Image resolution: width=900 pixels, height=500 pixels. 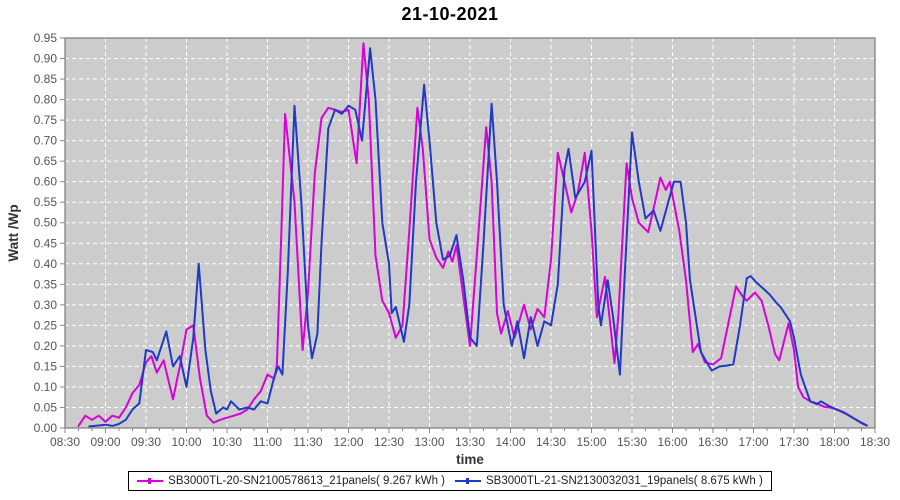 I want to click on x-tick-label: 11:30, so click(x=307, y=442).